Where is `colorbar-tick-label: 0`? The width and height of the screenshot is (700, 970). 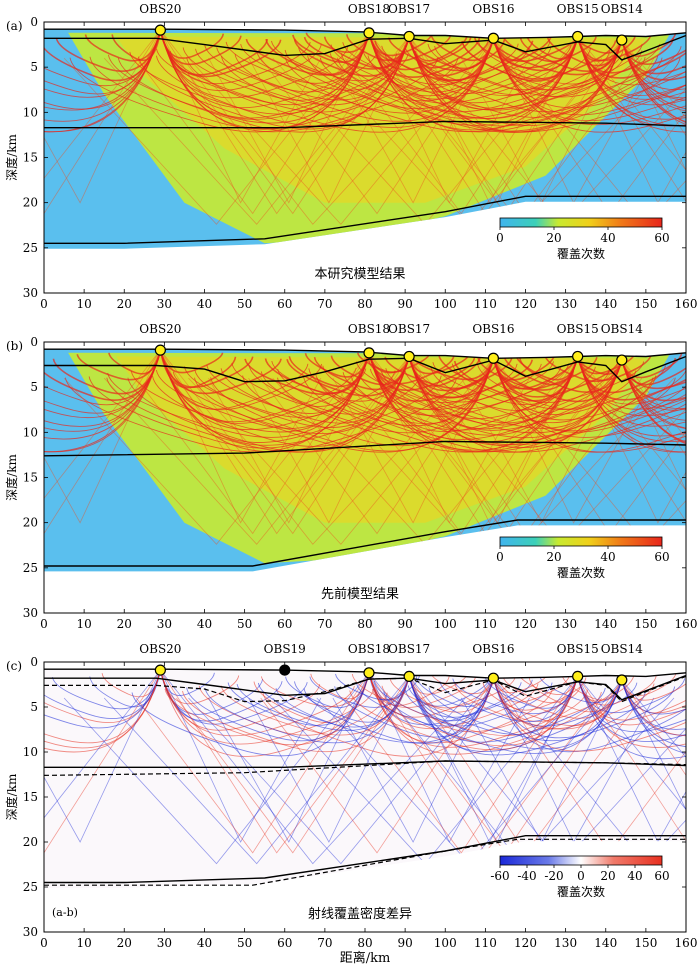 colorbar-tick-label: 0 is located at coordinates (581, 876).